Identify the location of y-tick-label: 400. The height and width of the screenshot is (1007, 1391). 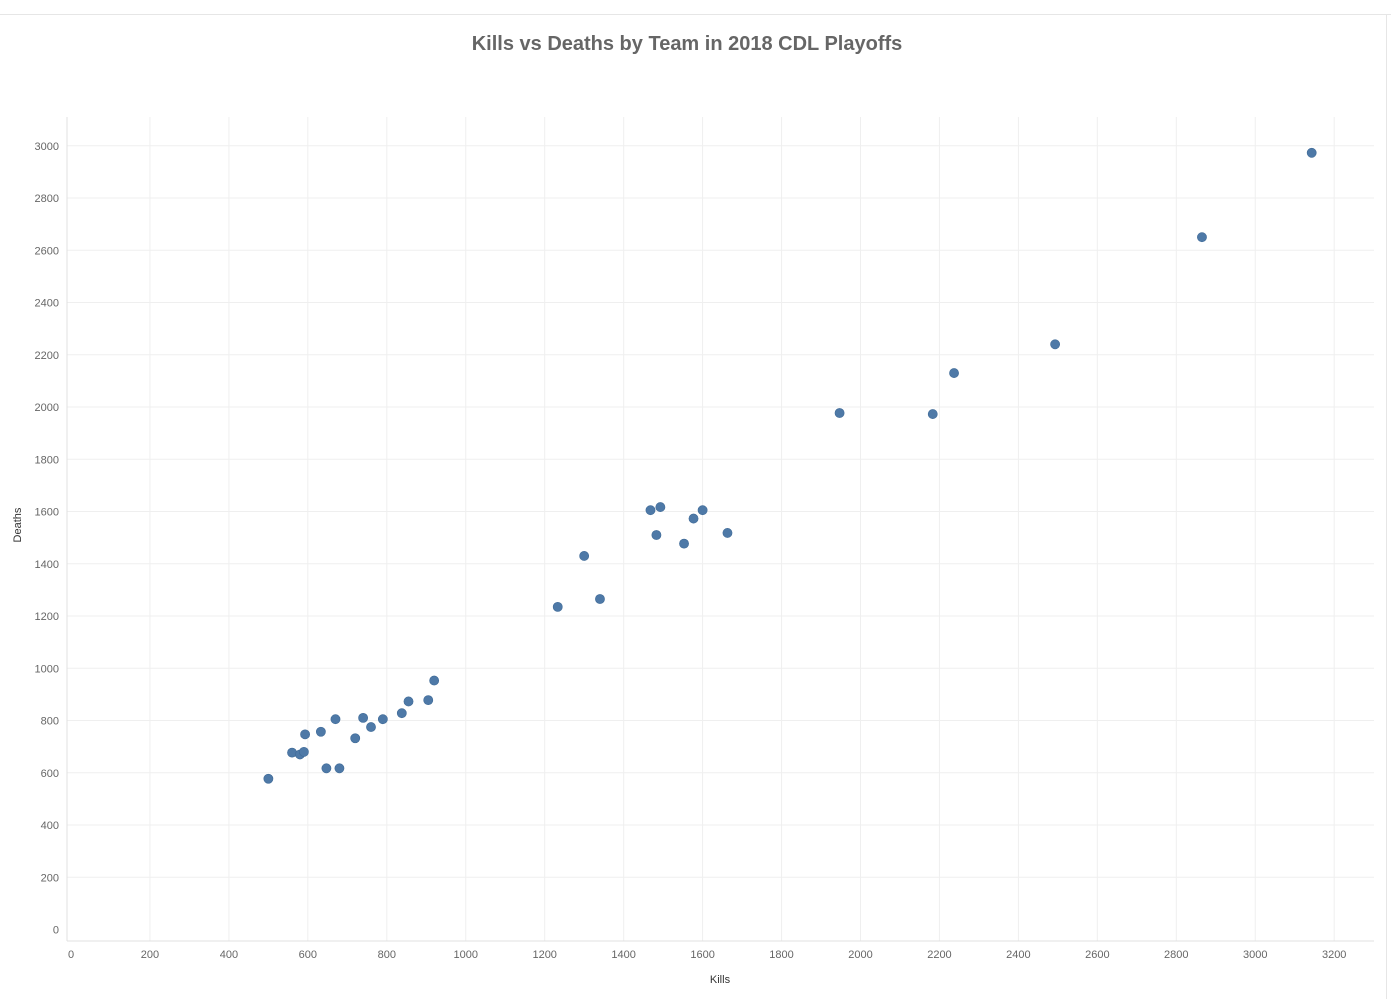
(50, 826).